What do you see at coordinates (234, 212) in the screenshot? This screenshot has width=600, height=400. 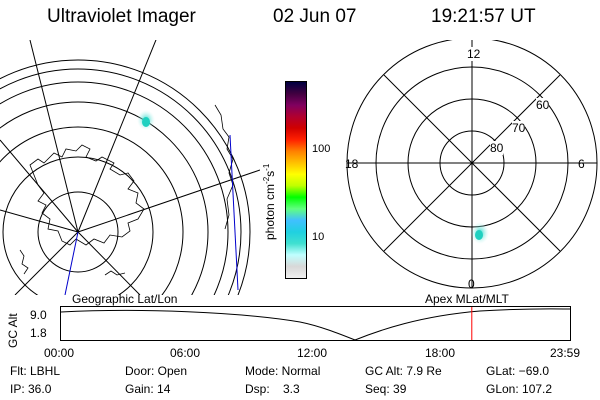 I see `terminator-line` at bounding box center [234, 212].